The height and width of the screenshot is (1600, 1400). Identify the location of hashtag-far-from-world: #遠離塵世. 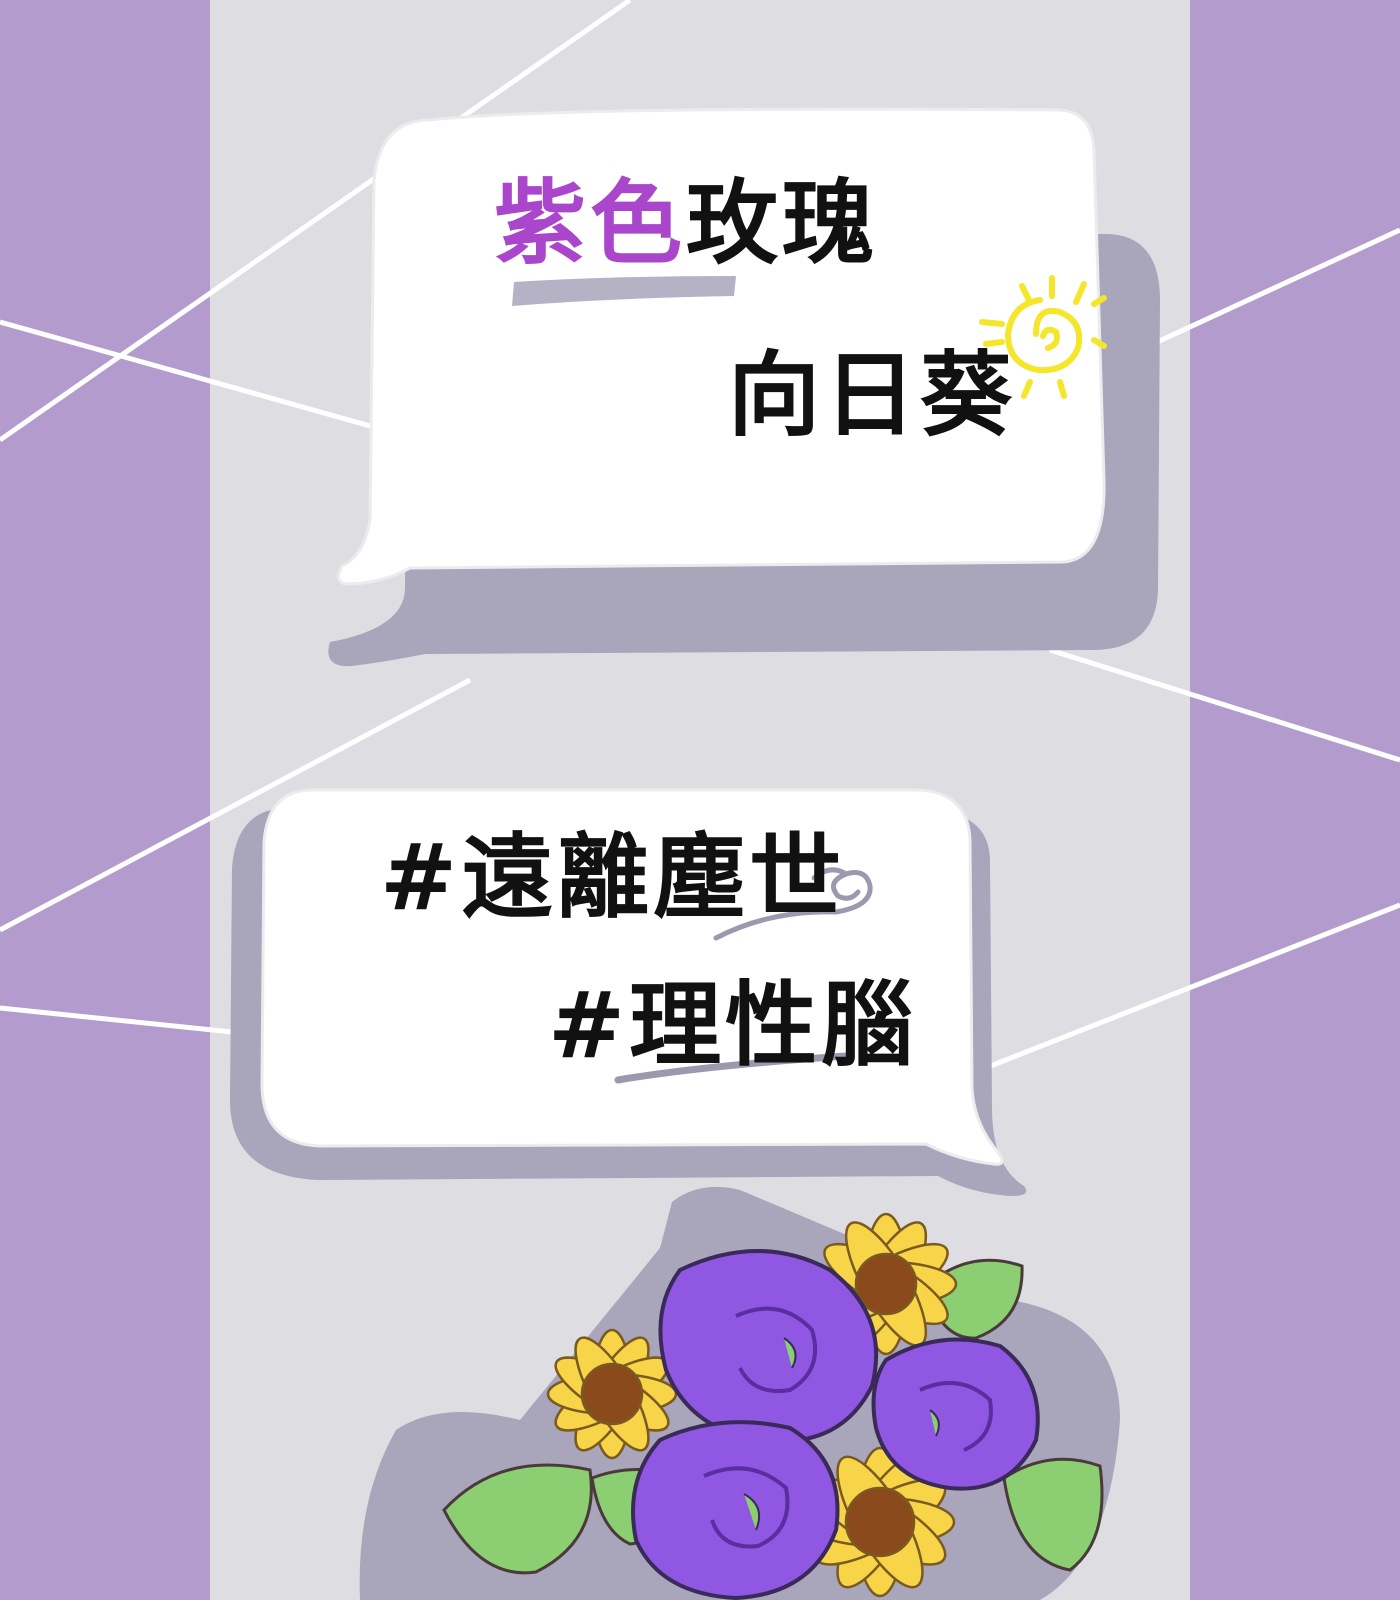
(613, 877).